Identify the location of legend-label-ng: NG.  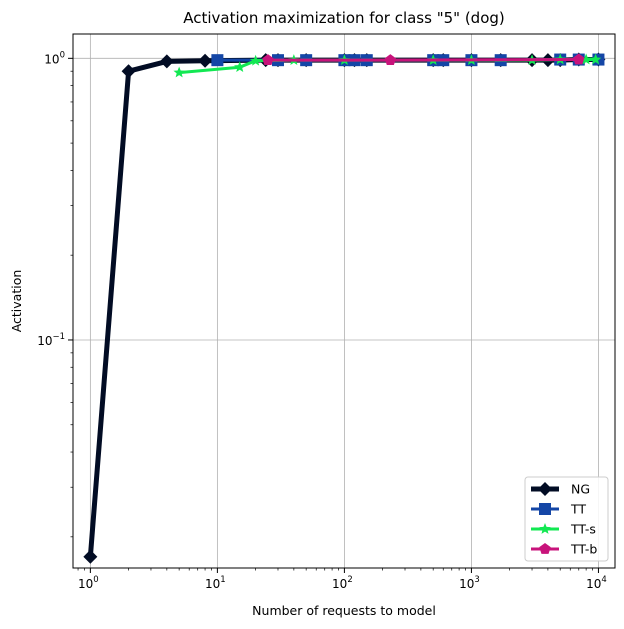
(580, 489).